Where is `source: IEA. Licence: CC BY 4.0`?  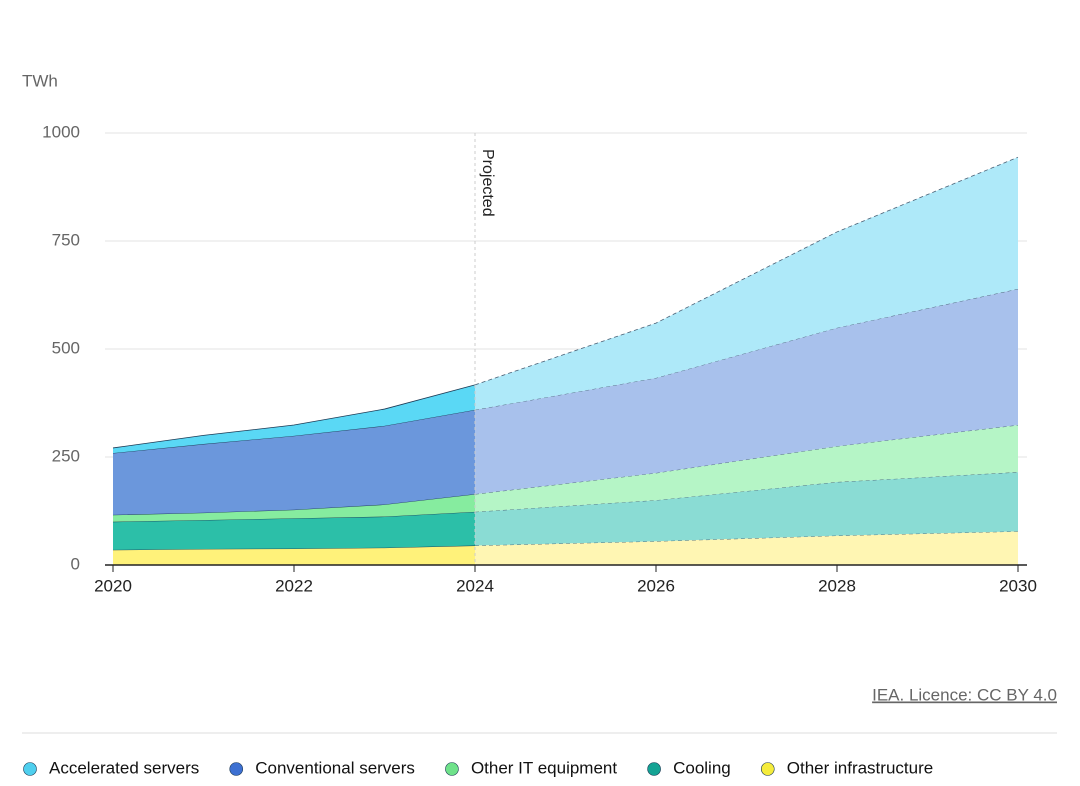
source: IEA. Licence: CC BY 4.0 is located at coordinates (964, 694).